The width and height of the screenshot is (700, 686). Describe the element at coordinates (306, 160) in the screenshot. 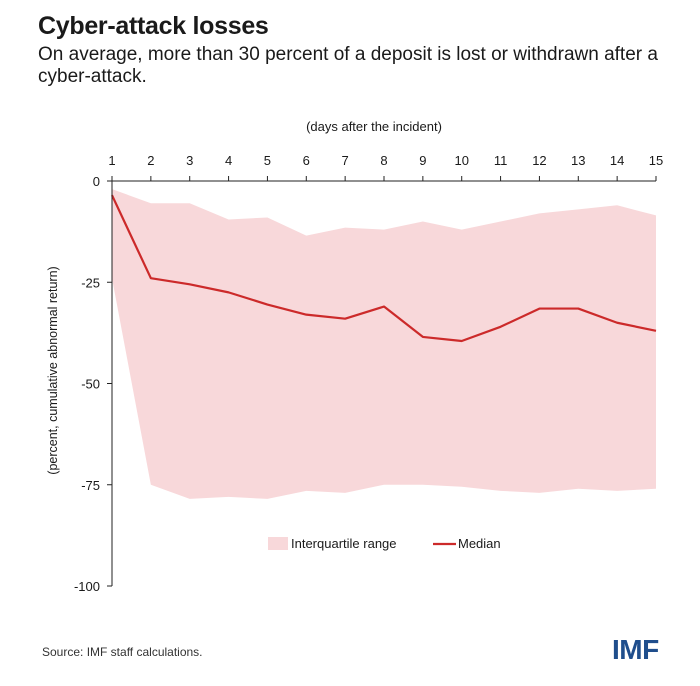

I see `x-tick-label: 6` at that location.